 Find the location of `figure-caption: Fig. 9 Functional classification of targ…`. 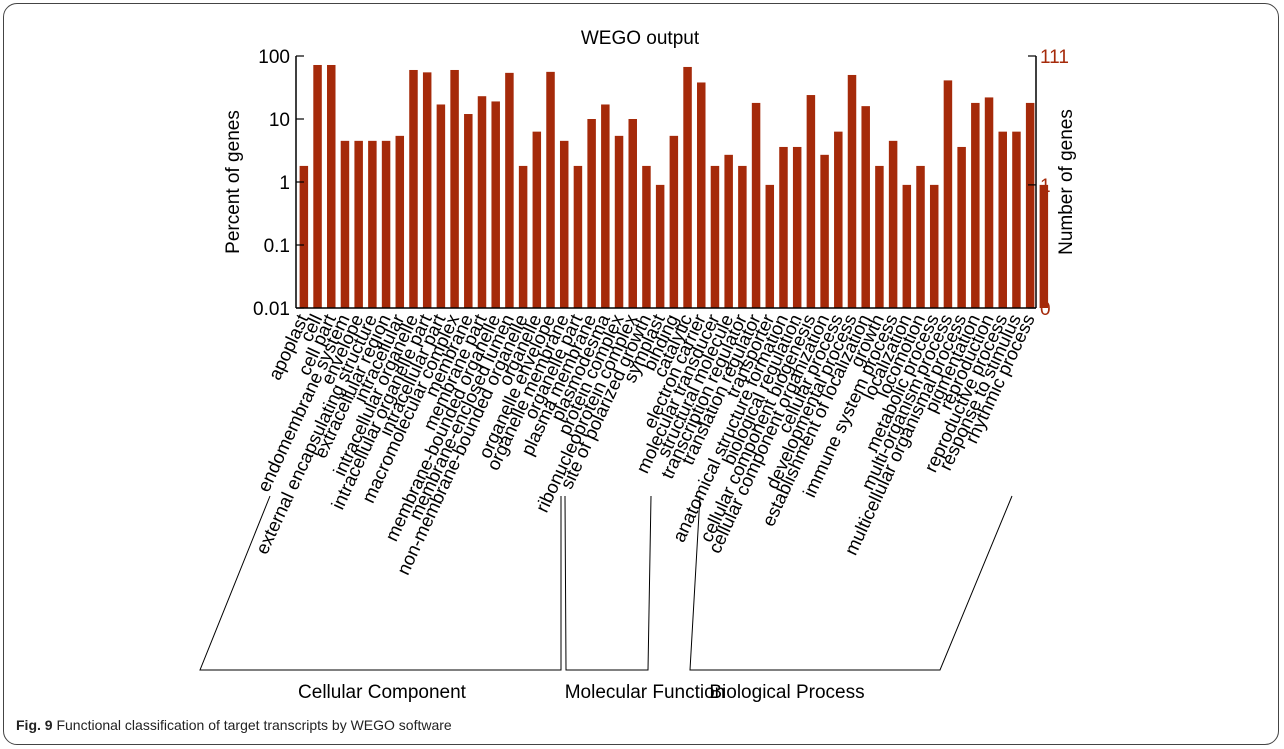

figure-caption: Fig. 9 Functional classification of targ… is located at coordinates (234, 725).